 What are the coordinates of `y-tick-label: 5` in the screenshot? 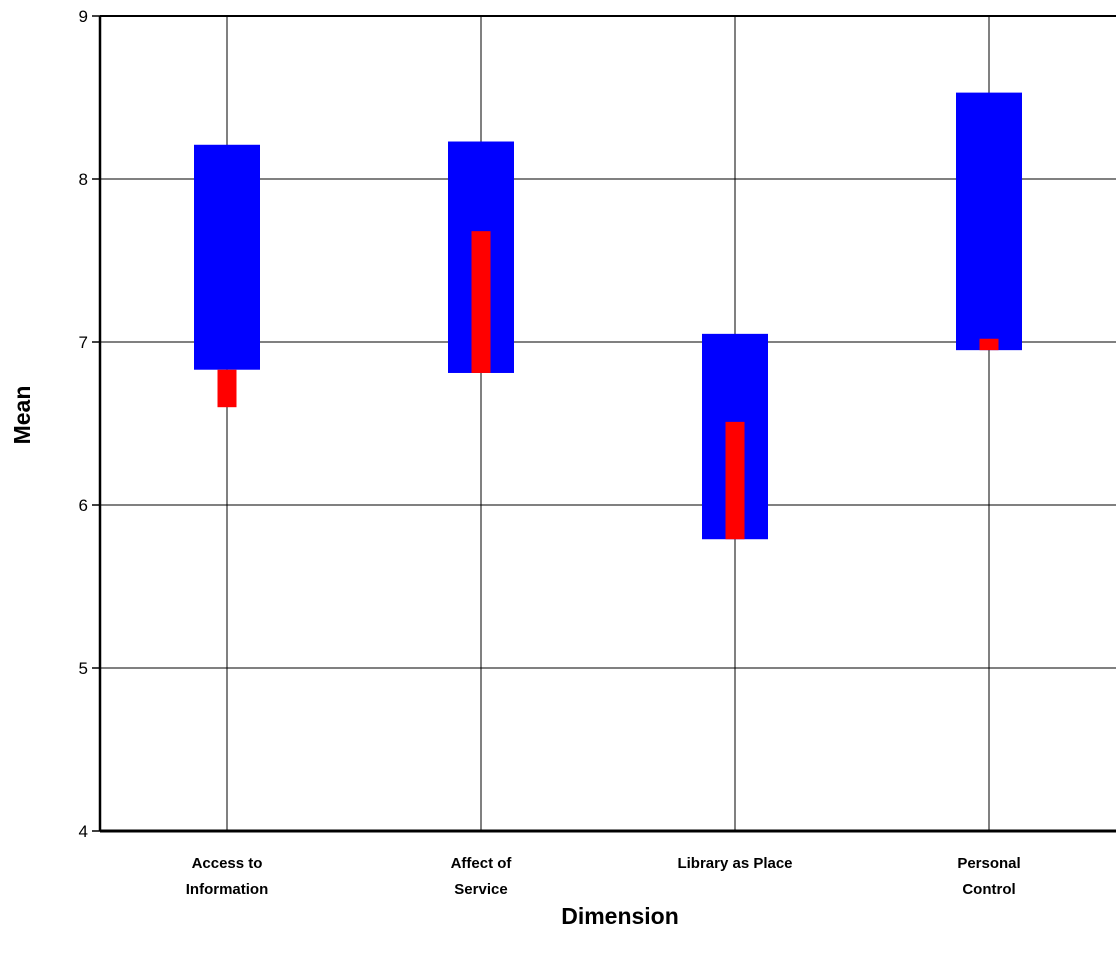 It's located at (83, 668).